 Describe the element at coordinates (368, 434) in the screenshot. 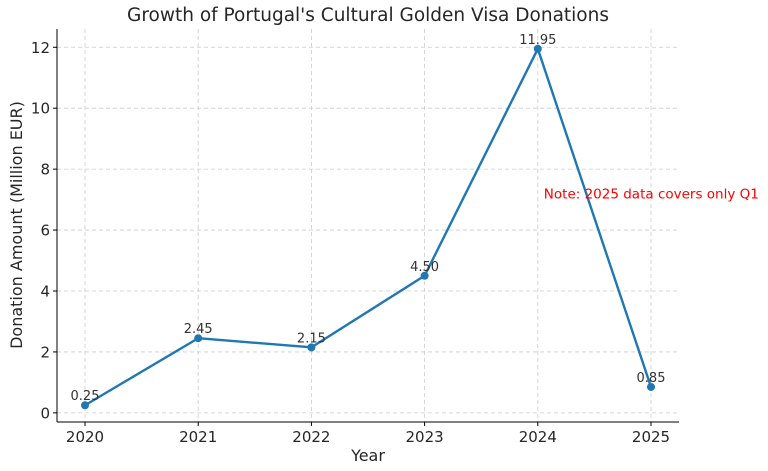

I see `x-ticks: 2020 2021 2022 2023 2024 2025` at that location.